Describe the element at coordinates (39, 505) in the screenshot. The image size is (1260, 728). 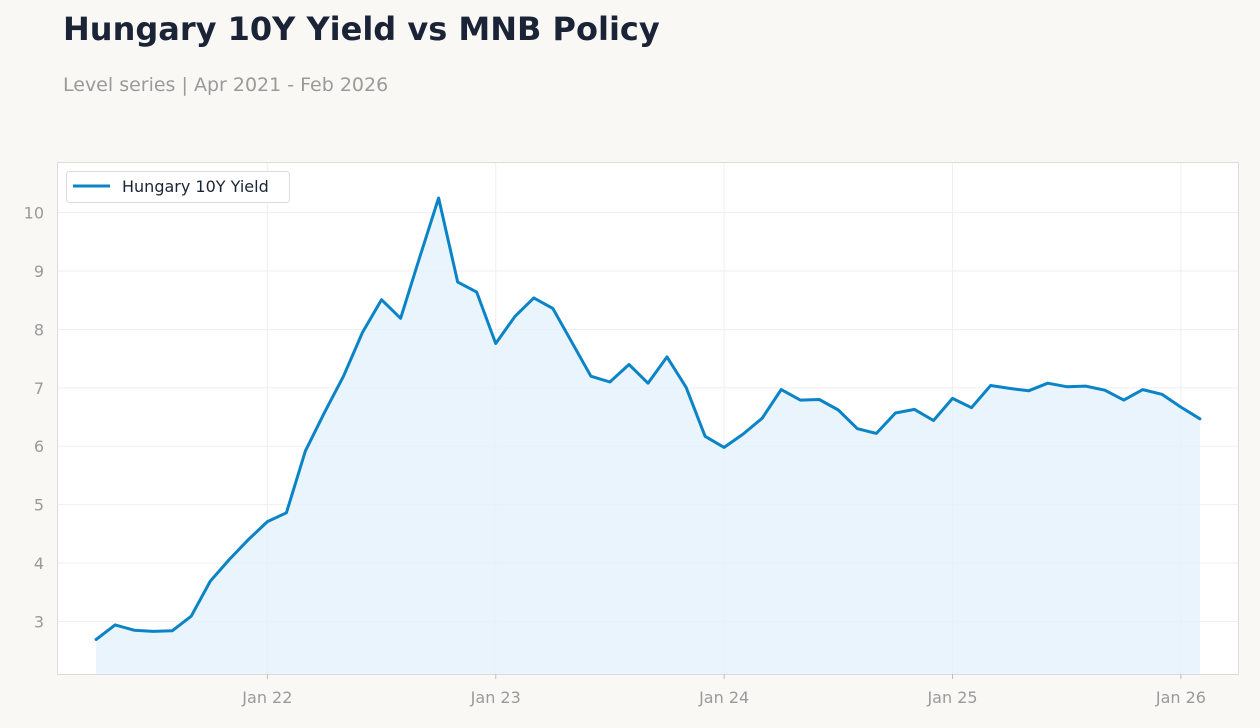
I see `y-tick-label: 5` at that location.